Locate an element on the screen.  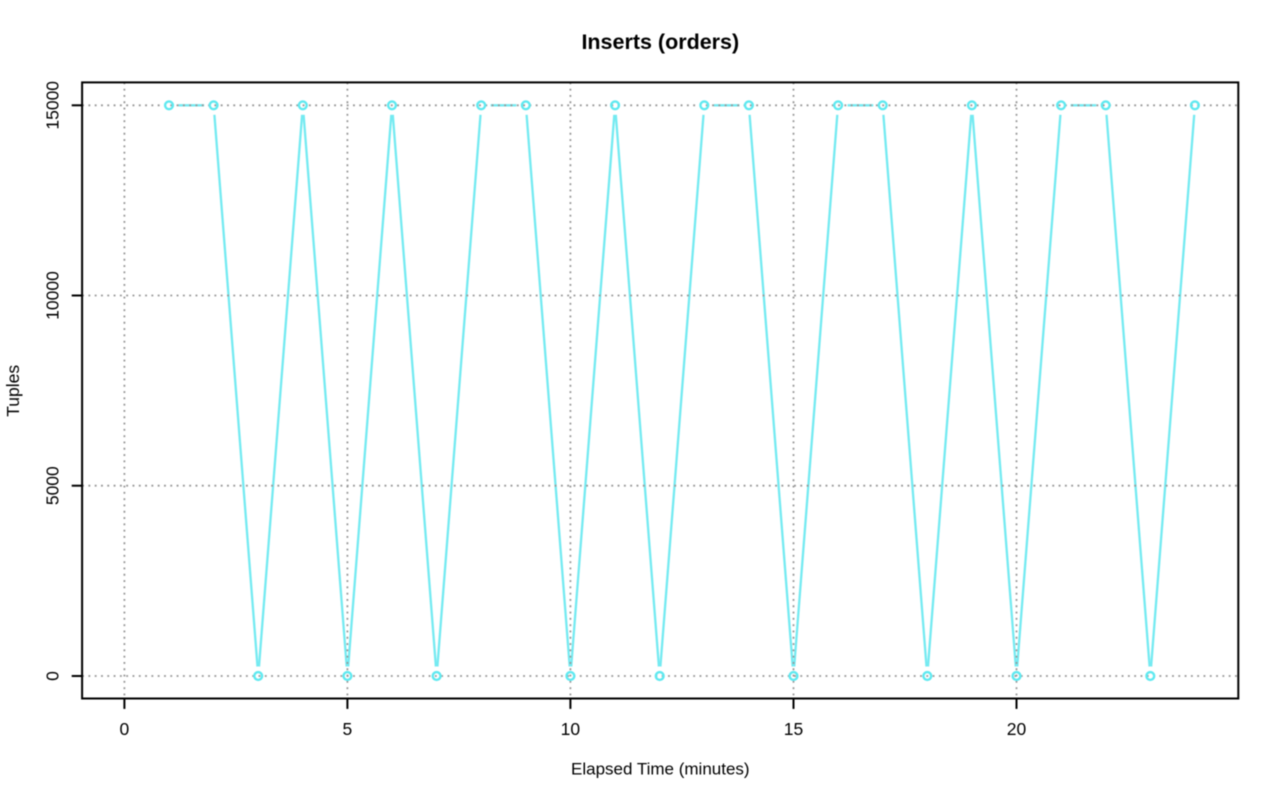
svg-text: Tuples is located at coordinates (13, 391).